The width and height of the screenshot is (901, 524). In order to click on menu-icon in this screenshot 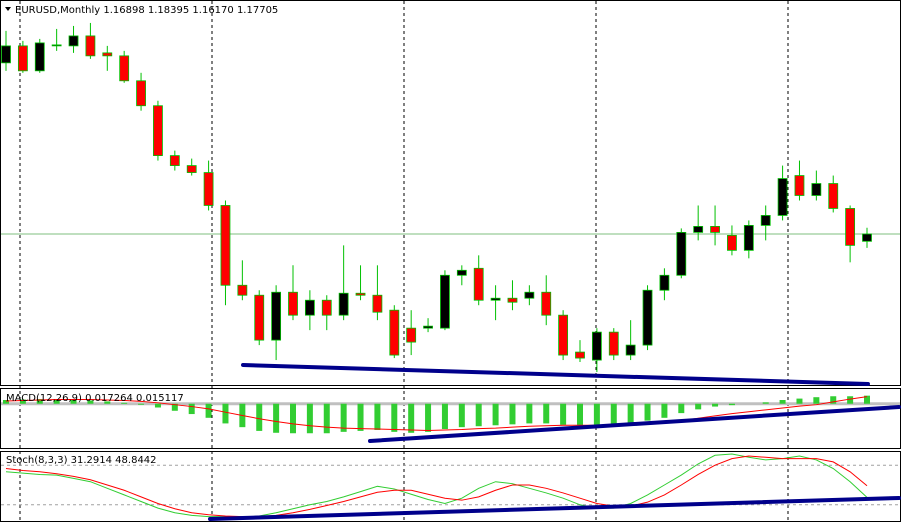, I will do `click(8, 9)`.